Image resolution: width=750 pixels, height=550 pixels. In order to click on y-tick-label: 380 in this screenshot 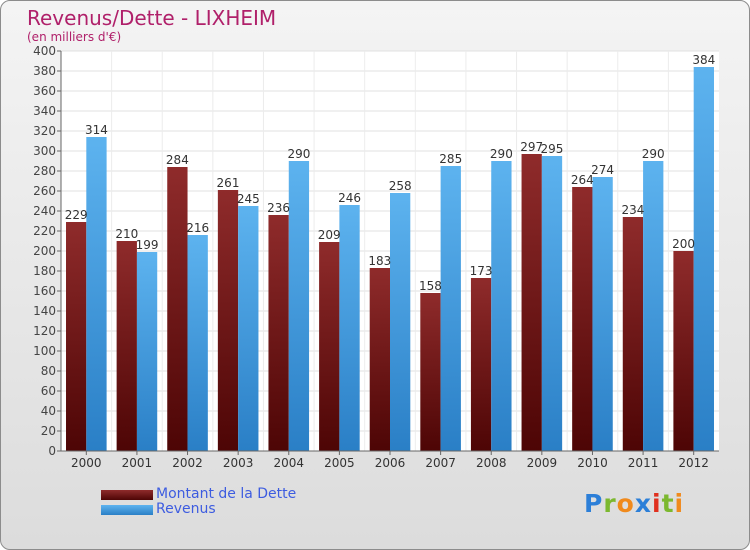, I will do `click(44, 71)`.